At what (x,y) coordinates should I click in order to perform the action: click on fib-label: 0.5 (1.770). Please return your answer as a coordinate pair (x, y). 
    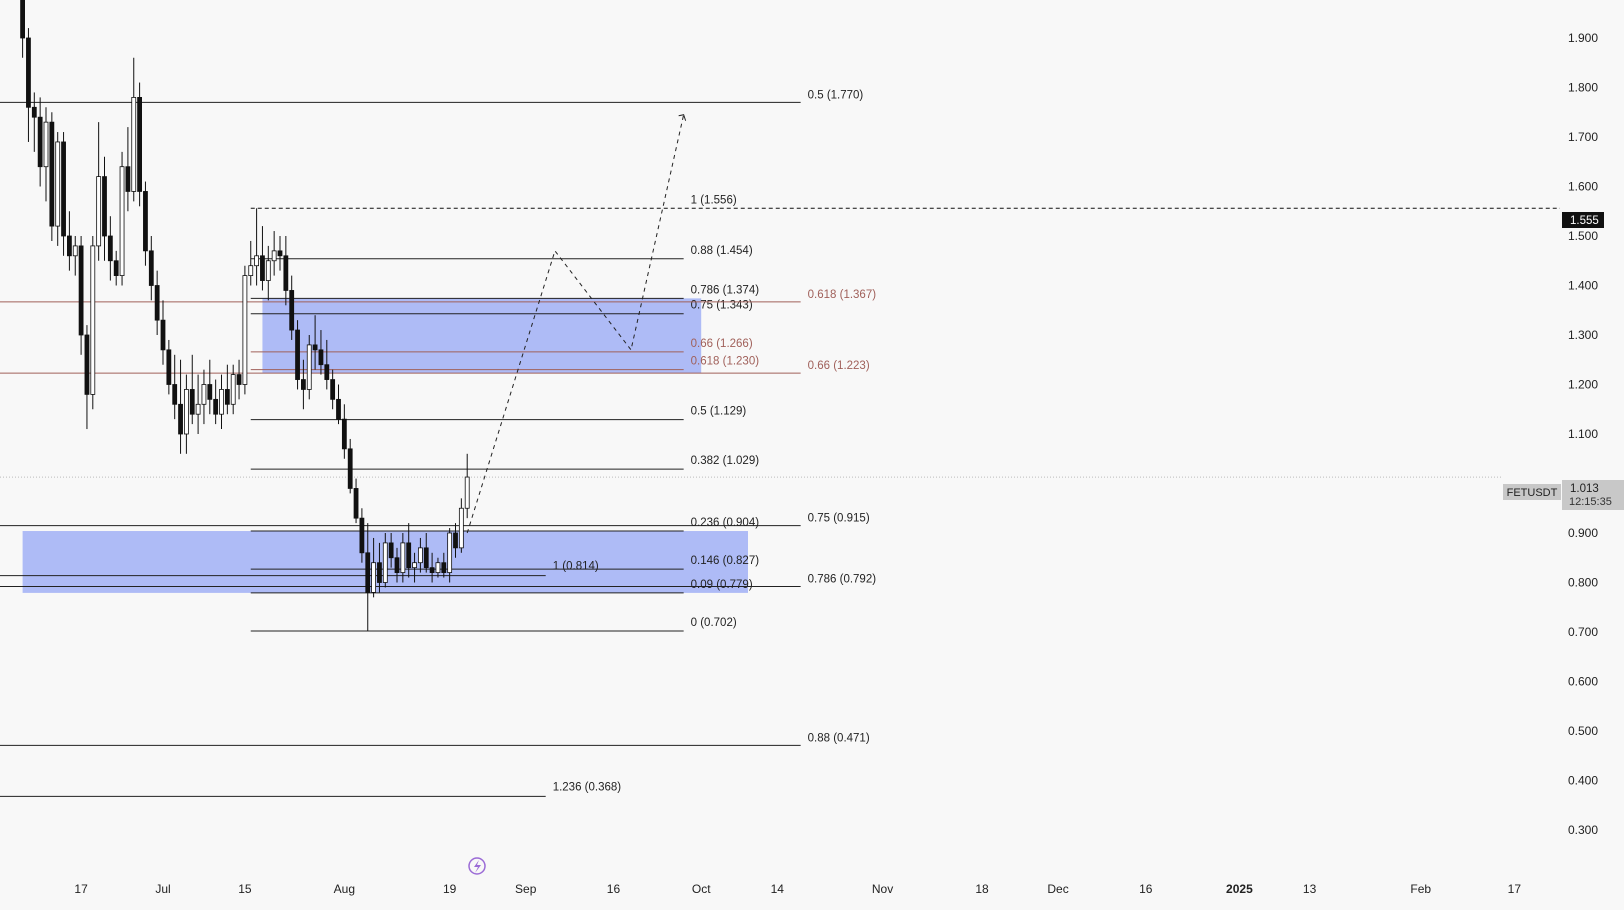
    Looking at the image, I should click on (836, 95).